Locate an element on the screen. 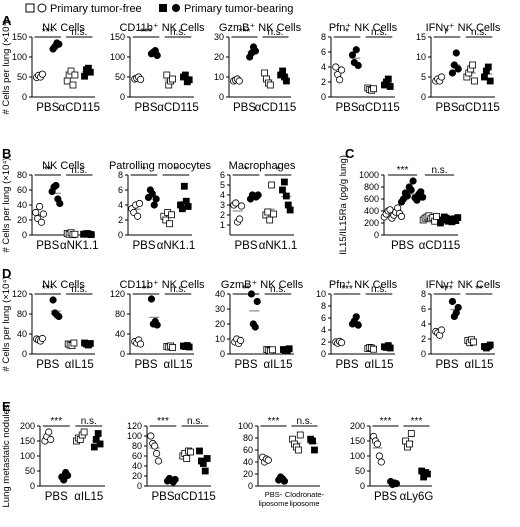  legend-filled-square is located at coordinates (163, 8).